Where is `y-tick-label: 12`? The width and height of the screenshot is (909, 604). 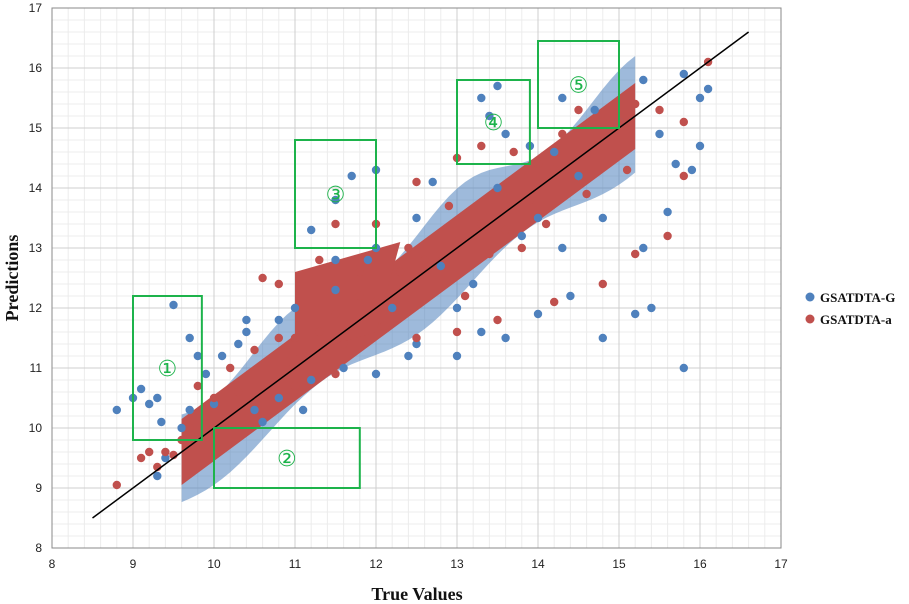
y-tick-label: 12 is located at coordinates (36, 308).